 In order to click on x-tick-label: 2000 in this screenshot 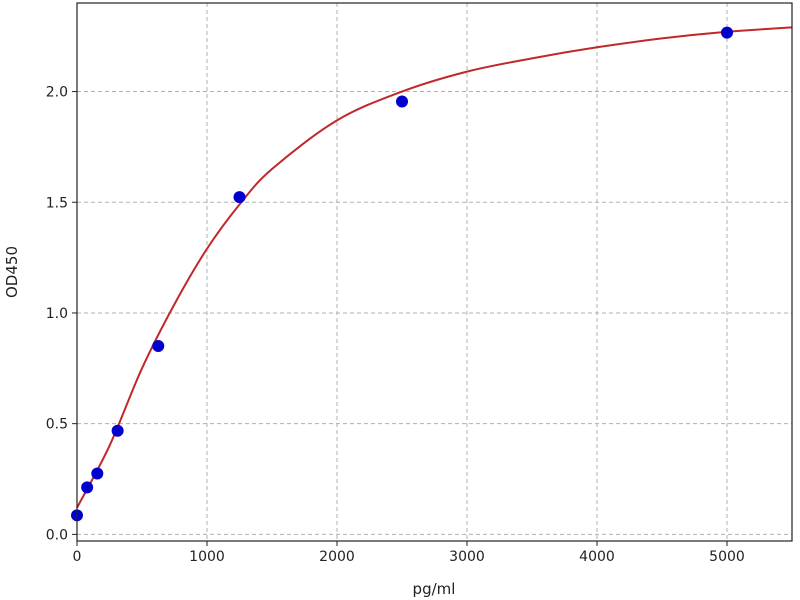, I will do `click(337, 557)`.